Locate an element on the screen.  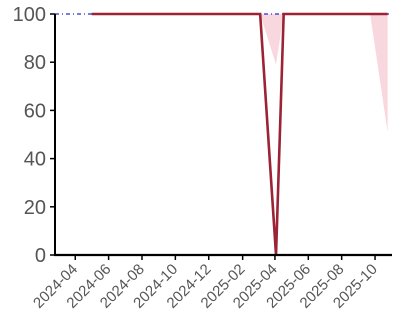
y-axis-ticks: 0 20 40 60 80 100 is located at coordinates (34, 135).